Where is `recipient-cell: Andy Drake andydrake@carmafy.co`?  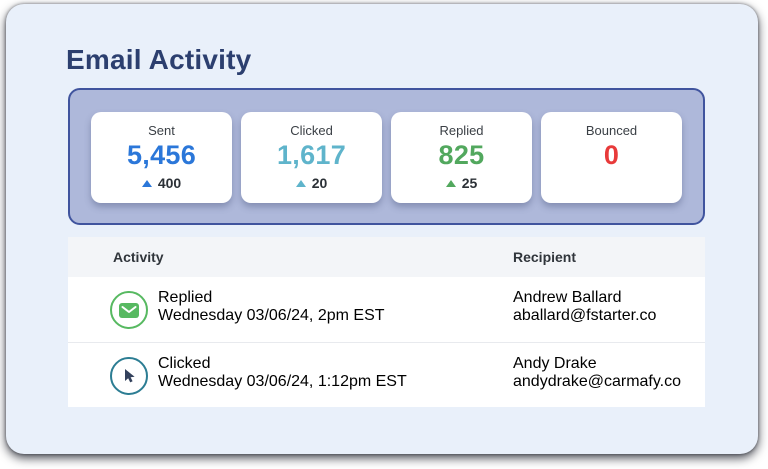 recipient-cell: Andy Drake andydrake@carmafy.co is located at coordinates (597, 373).